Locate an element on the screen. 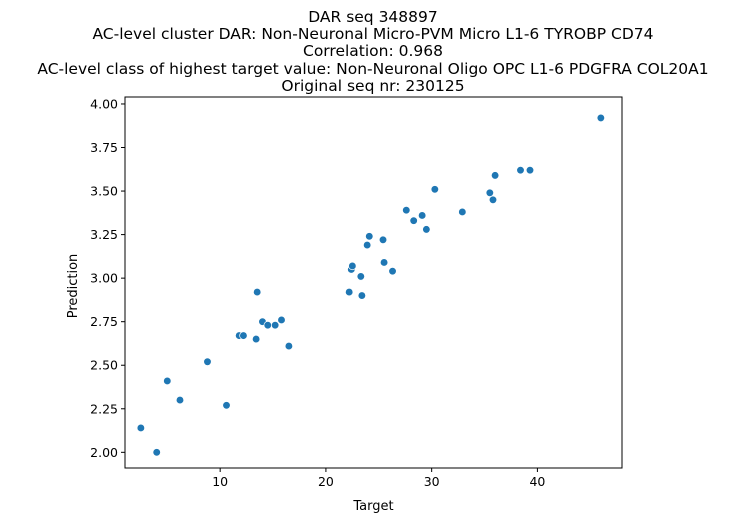 The image size is (747, 522). y-tick-label: 4.00 is located at coordinates (104, 103).